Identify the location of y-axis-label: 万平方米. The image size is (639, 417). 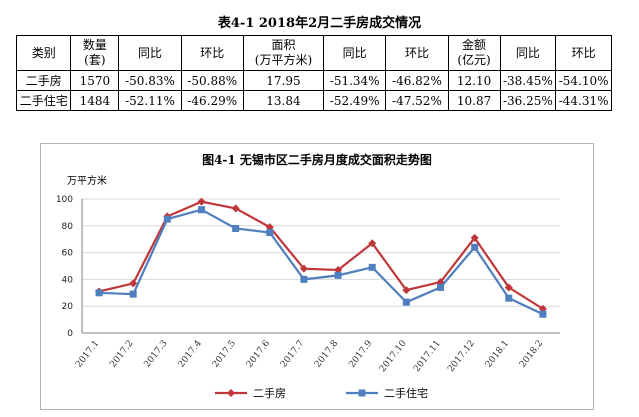
(87, 180).